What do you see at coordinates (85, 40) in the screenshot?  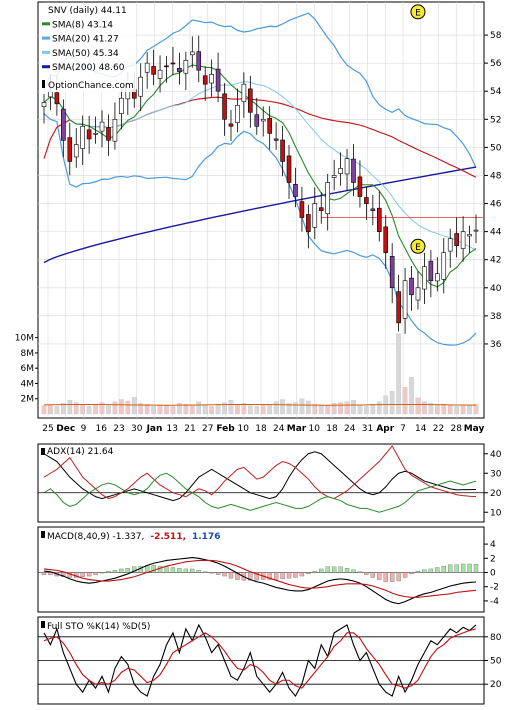 I see `legend-entry: SMA(20) 41.27` at bounding box center [85, 40].